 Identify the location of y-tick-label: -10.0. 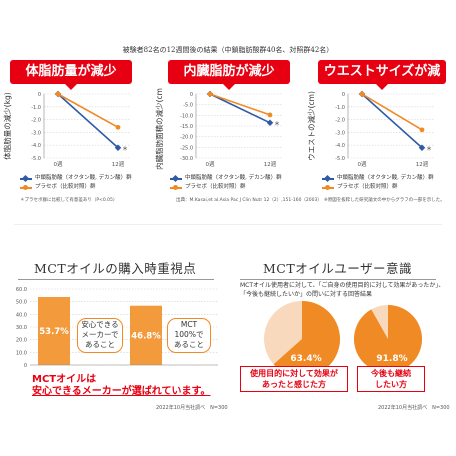
(186, 116).